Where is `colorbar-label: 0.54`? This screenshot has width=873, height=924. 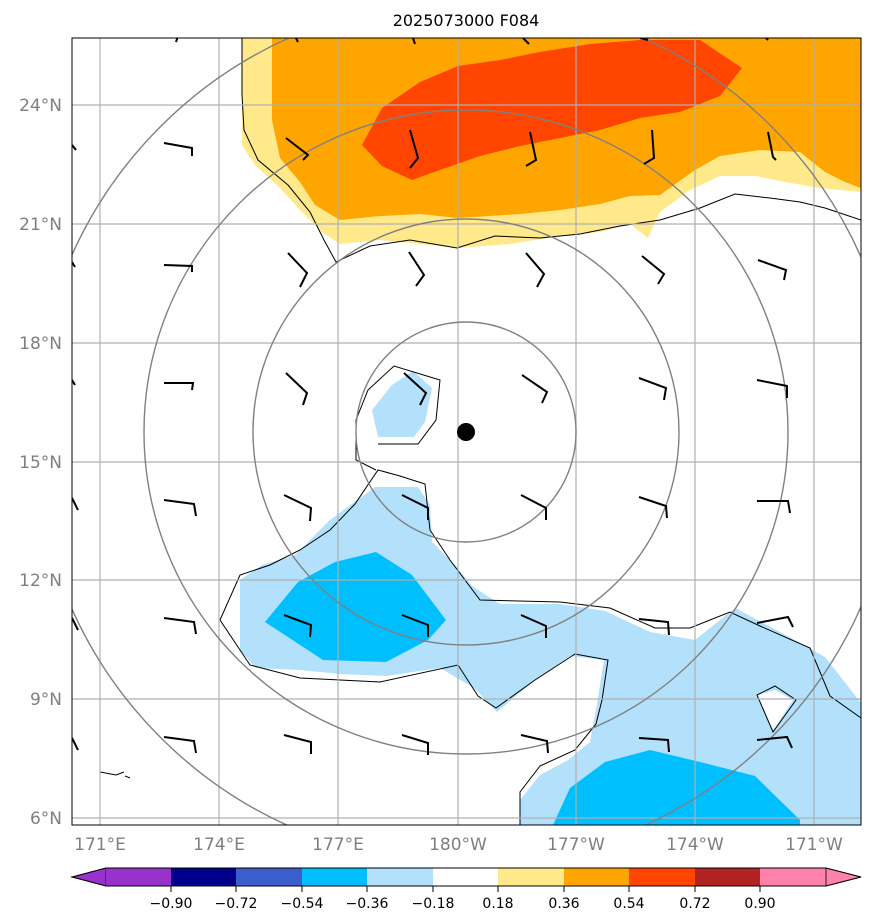 colorbar-label: 0.54 is located at coordinates (628, 904).